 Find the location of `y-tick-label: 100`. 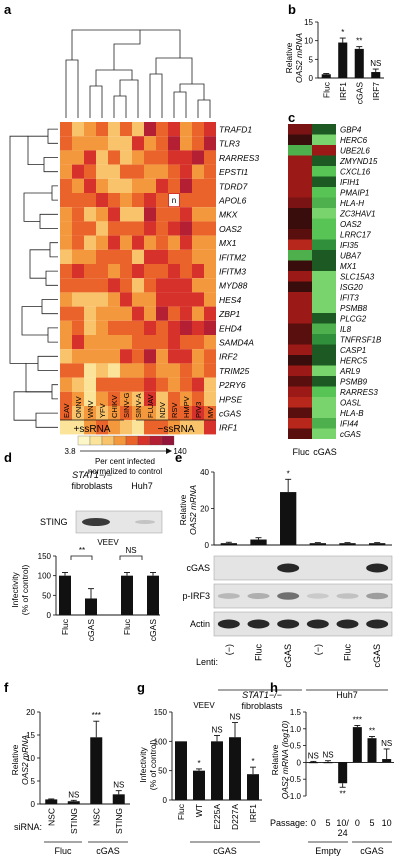

y-tick-label: 100 is located at coordinates (161, 741).